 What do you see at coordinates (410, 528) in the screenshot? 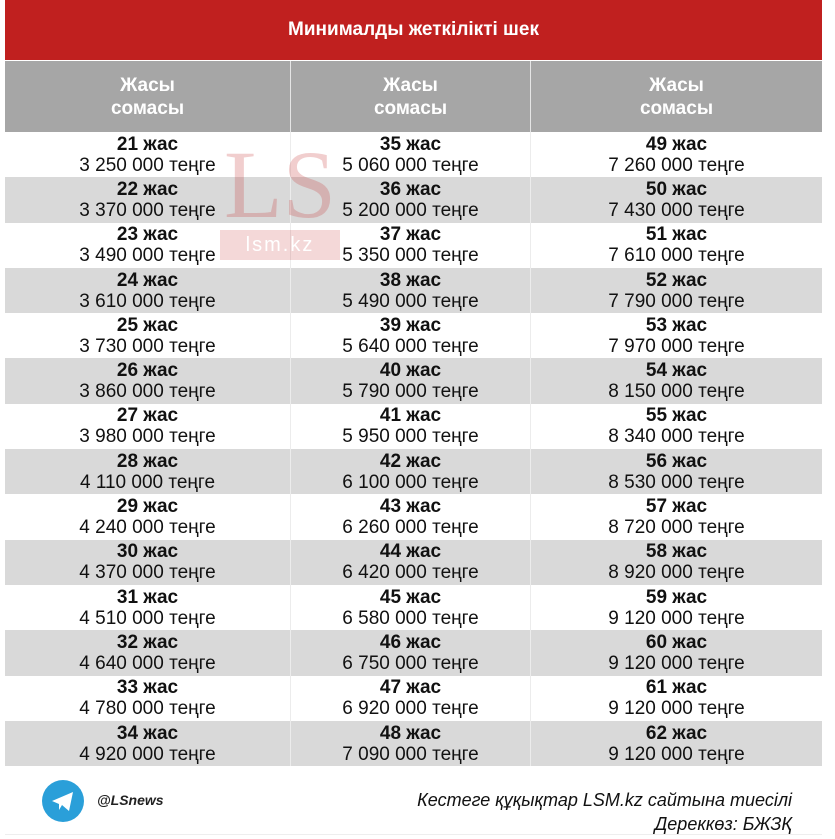
I see `amount-value: 6 260 000 теңге` at bounding box center [410, 528].